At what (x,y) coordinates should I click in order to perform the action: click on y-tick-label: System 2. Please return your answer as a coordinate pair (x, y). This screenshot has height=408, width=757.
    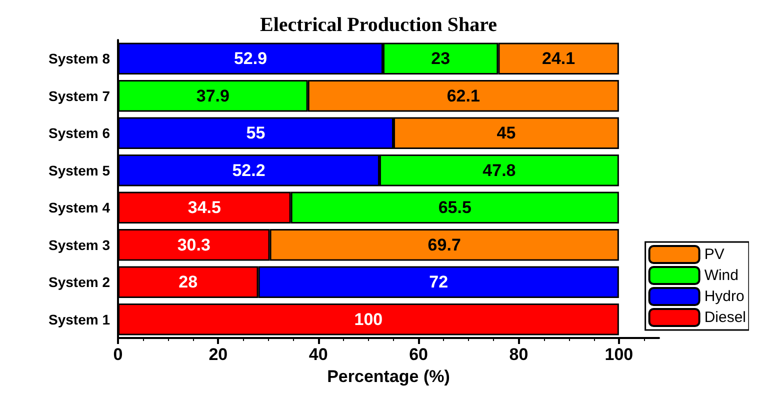
    Looking at the image, I should click on (79, 282).